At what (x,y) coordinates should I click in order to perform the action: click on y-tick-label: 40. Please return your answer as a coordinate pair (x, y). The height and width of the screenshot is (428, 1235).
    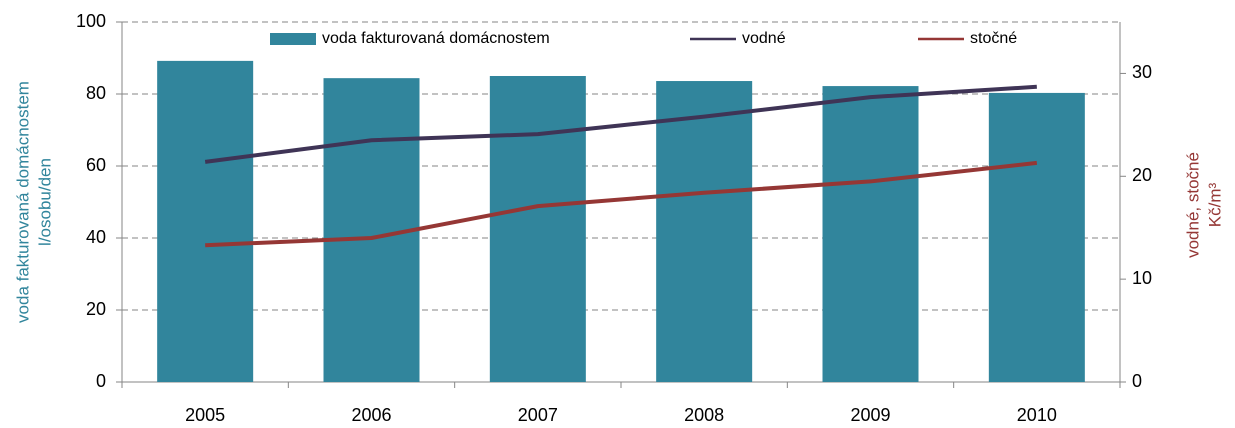
    Looking at the image, I should click on (96, 237).